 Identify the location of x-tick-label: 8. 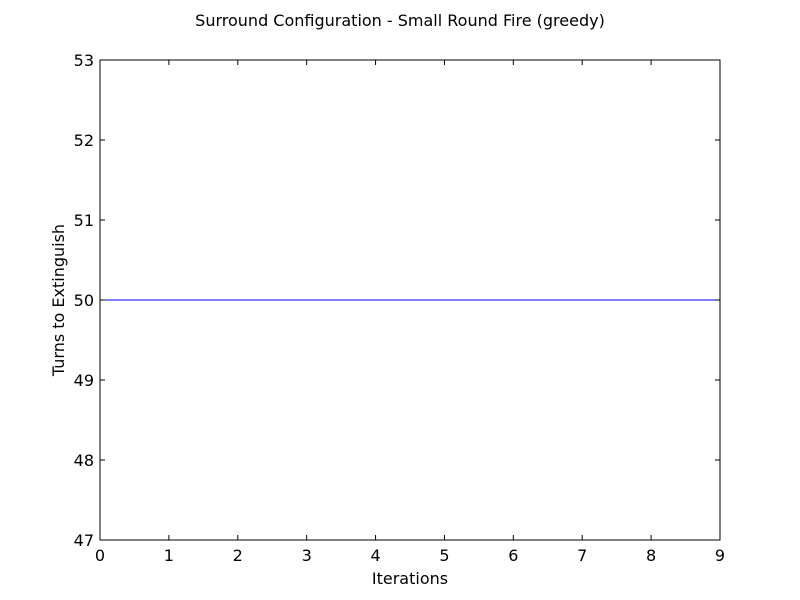
(651, 555).